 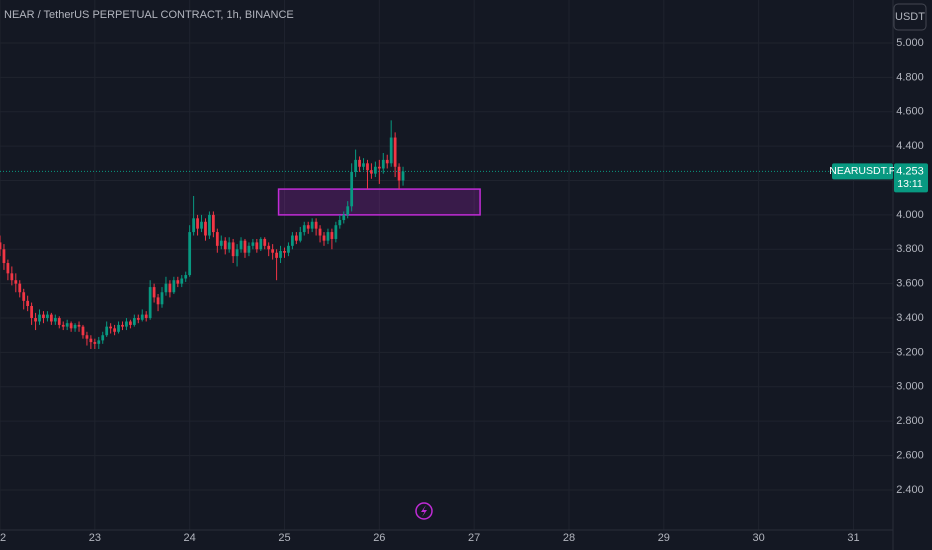 What do you see at coordinates (569, 538) in the screenshot?
I see `x-tick-label: 28` at bounding box center [569, 538].